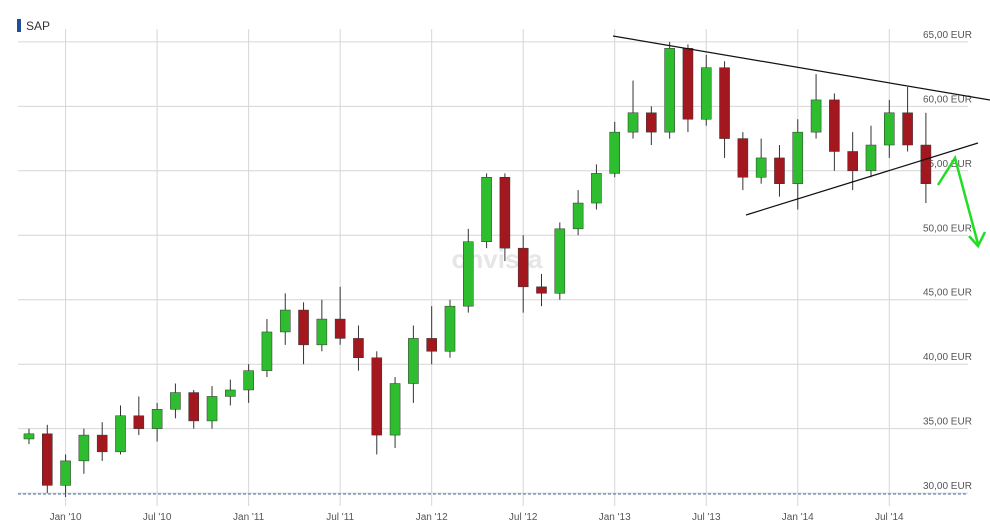  Describe the element at coordinates (249, 517) in the screenshot. I see `x-tick-label: Jan '11` at that location.